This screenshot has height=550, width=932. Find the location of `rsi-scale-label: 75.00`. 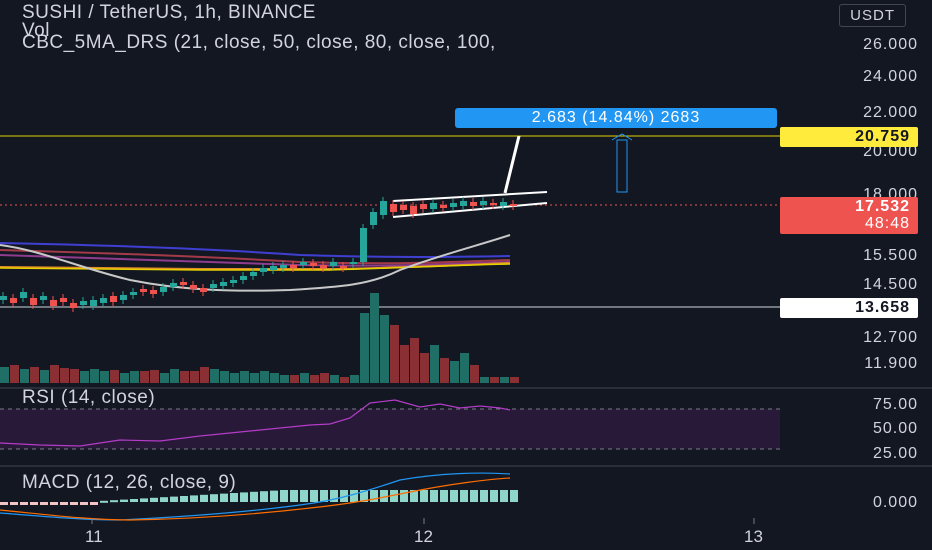

rsi-scale-label: 75.00 is located at coordinates (895, 404).